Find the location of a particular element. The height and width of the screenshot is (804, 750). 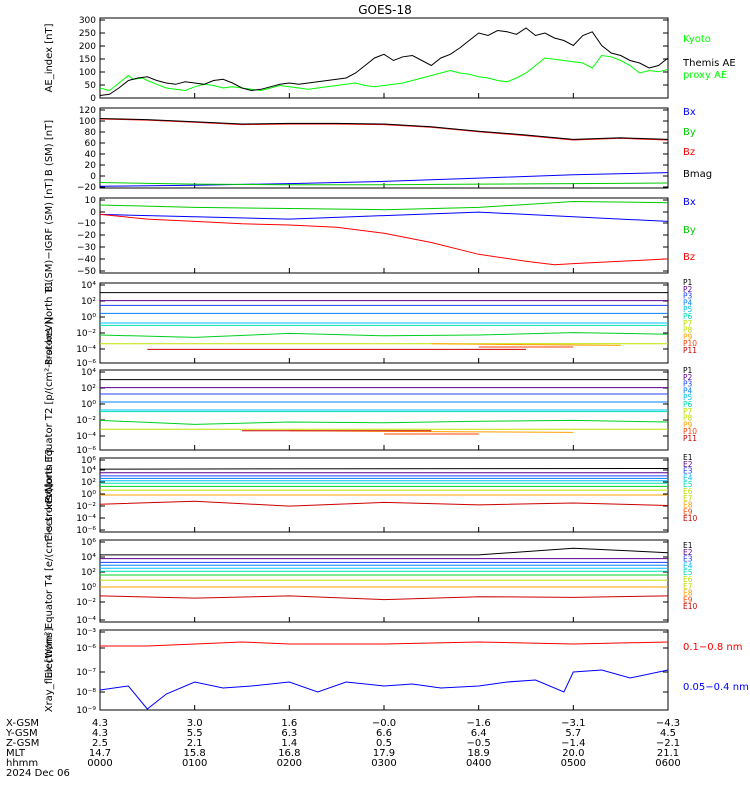

footer-value: 0.5 is located at coordinates (384, 743).